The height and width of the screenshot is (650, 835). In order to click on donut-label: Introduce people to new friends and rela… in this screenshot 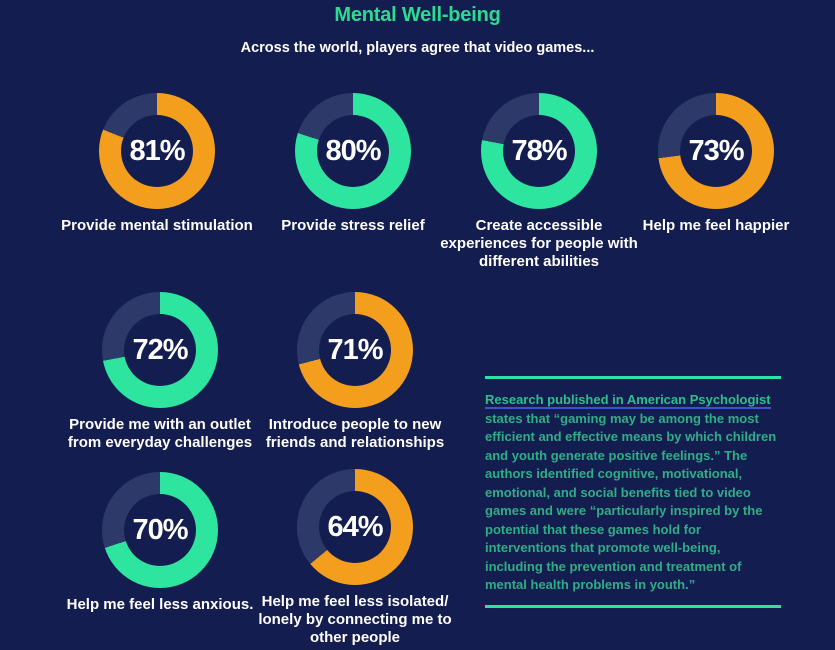, I will do `click(355, 433)`.